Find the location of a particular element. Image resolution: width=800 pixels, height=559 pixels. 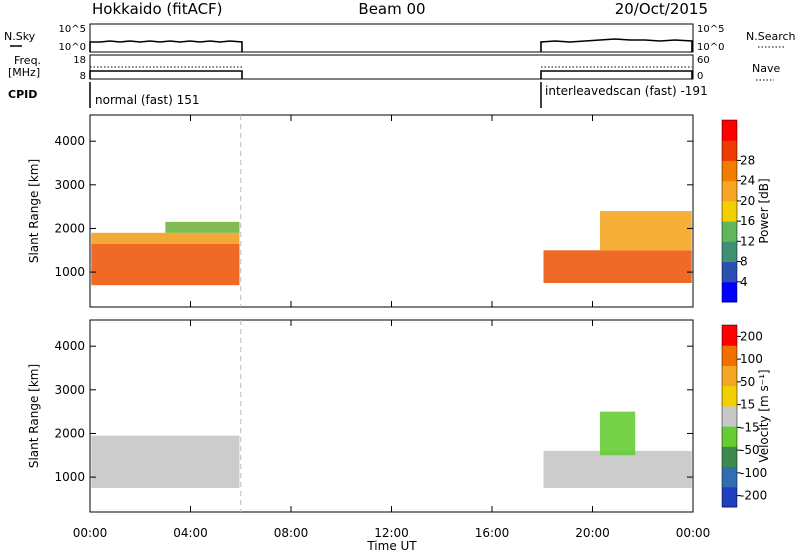

time-tick-label-1: 04:00 is located at coordinates (190, 533).